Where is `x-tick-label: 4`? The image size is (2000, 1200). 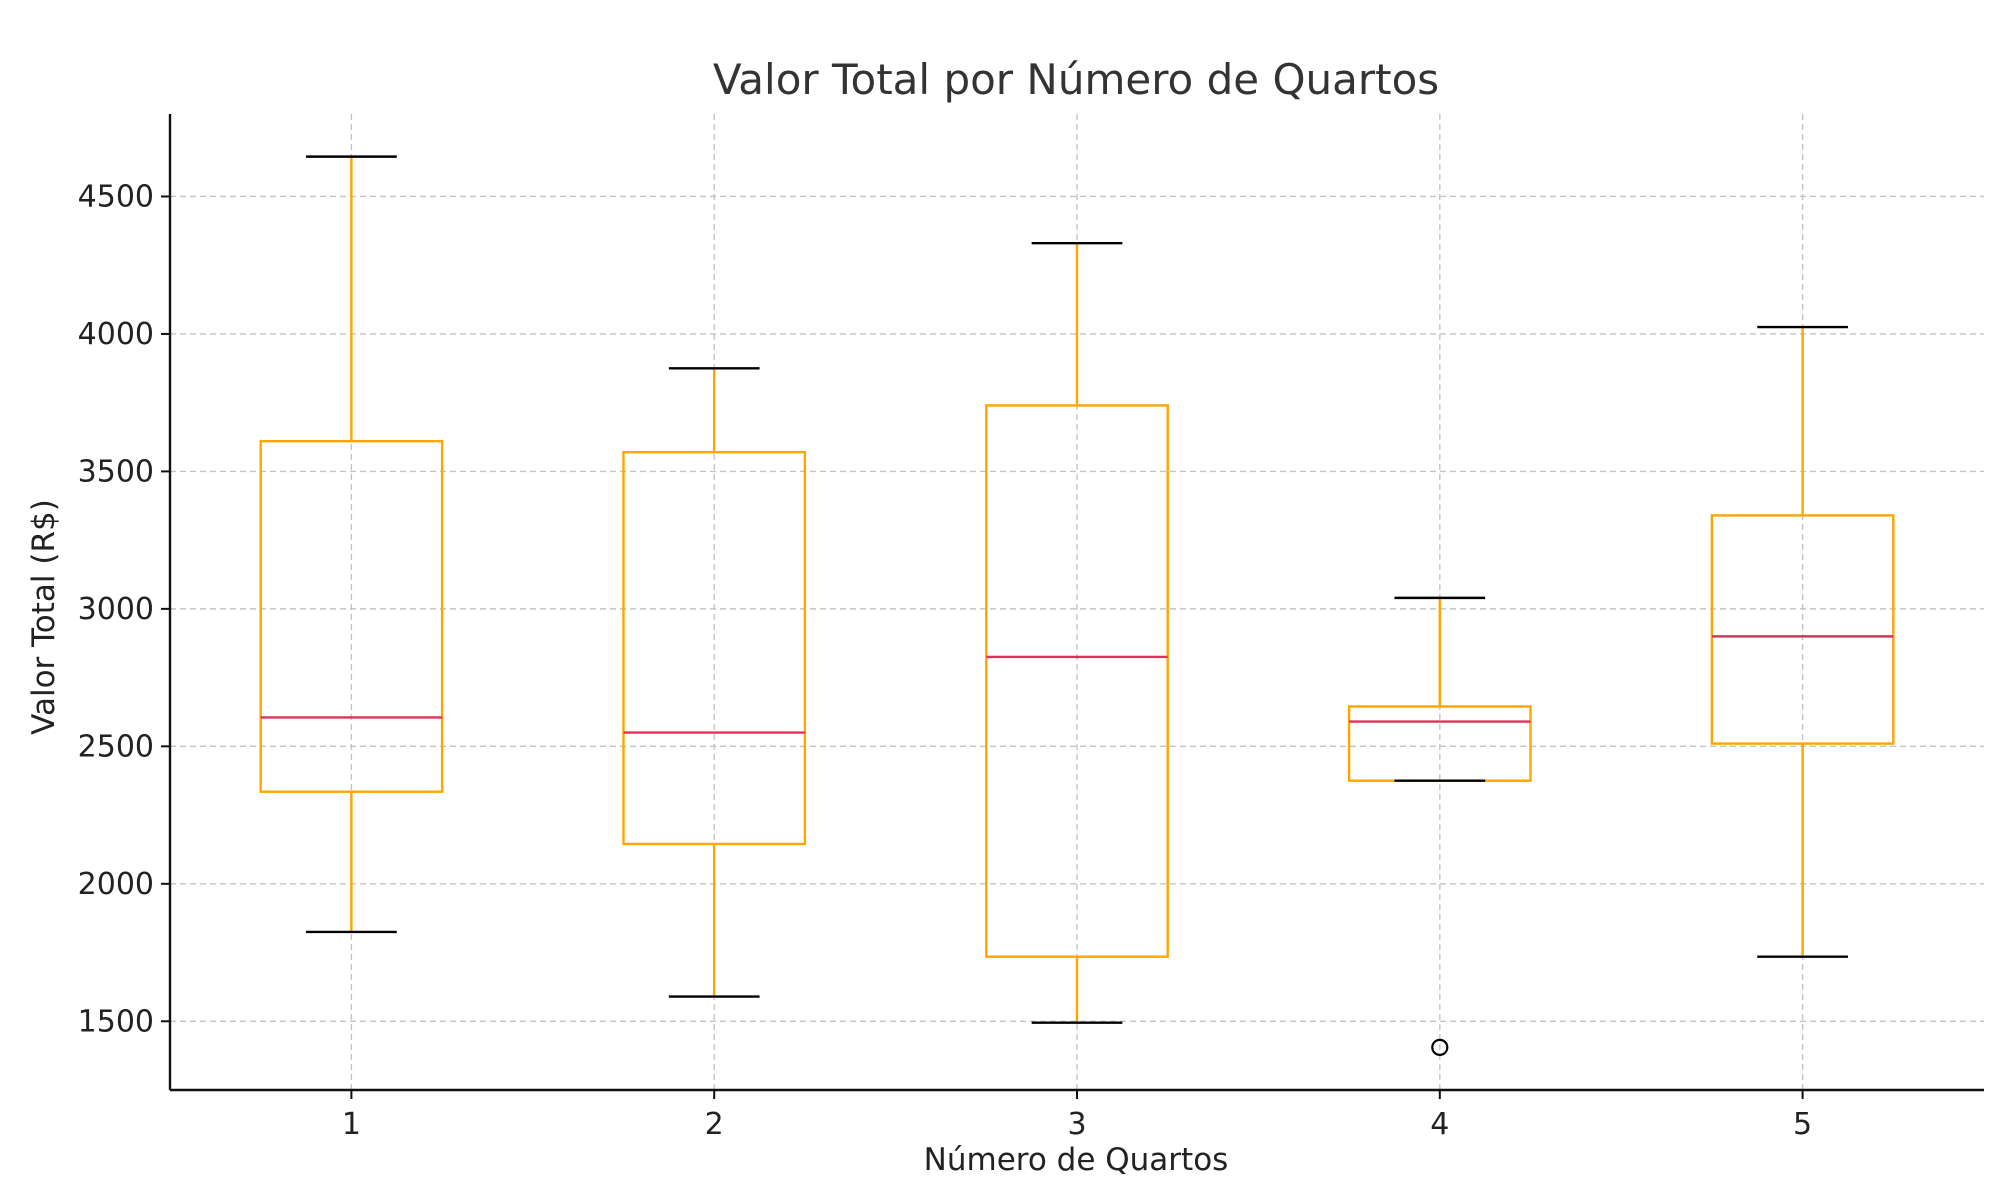
x-tick-label: 4 is located at coordinates (1439, 1124).